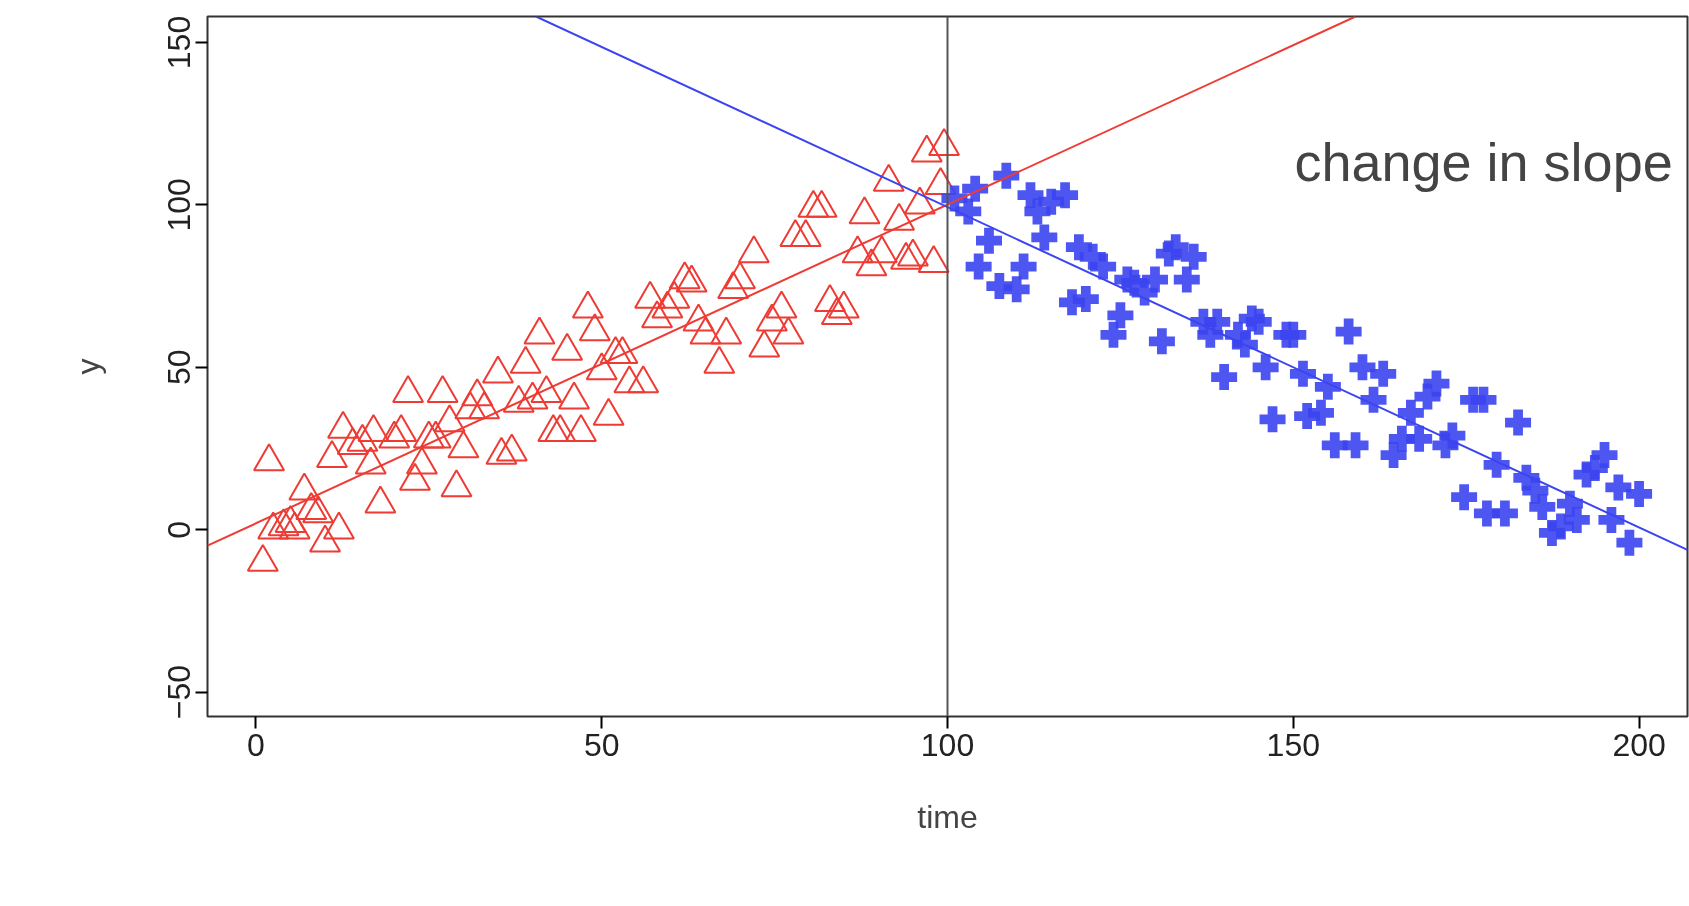 Image resolution: width=1689 pixels, height=906 pixels. What do you see at coordinates (179, 692) in the screenshot?
I see `y-tick-label: −50` at bounding box center [179, 692].